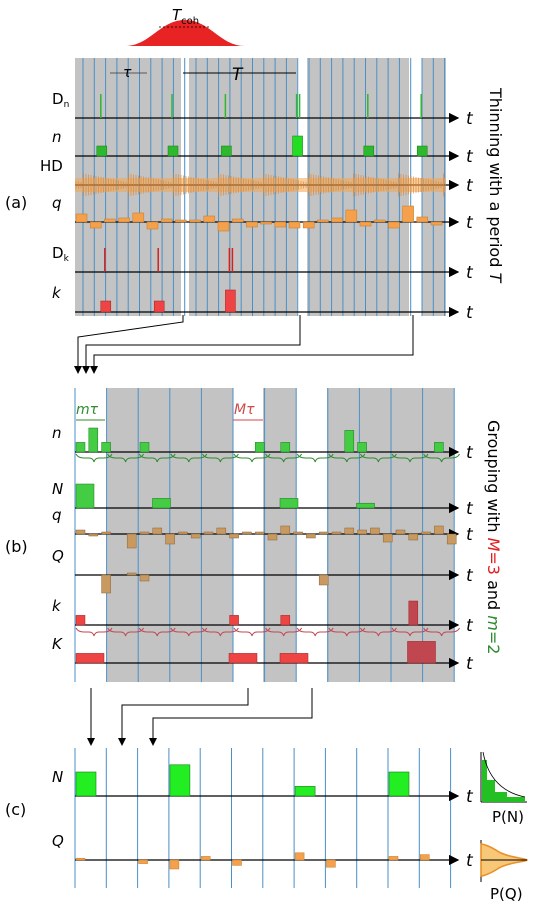 The height and width of the screenshot is (905, 535). Describe the element at coordinates (506, 894) in the screenshot. I see `pq-label: P(Q)` at that location.